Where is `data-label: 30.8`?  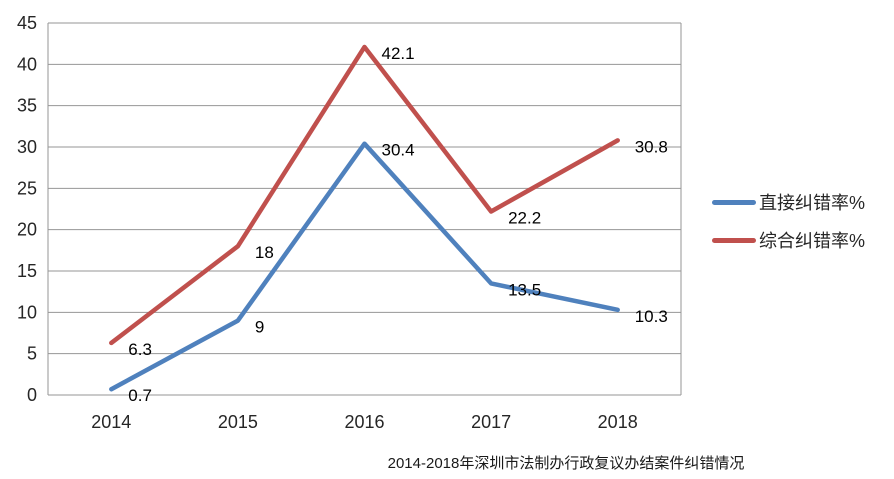 data-label: 30.8 is located at coordinates (651, 146).